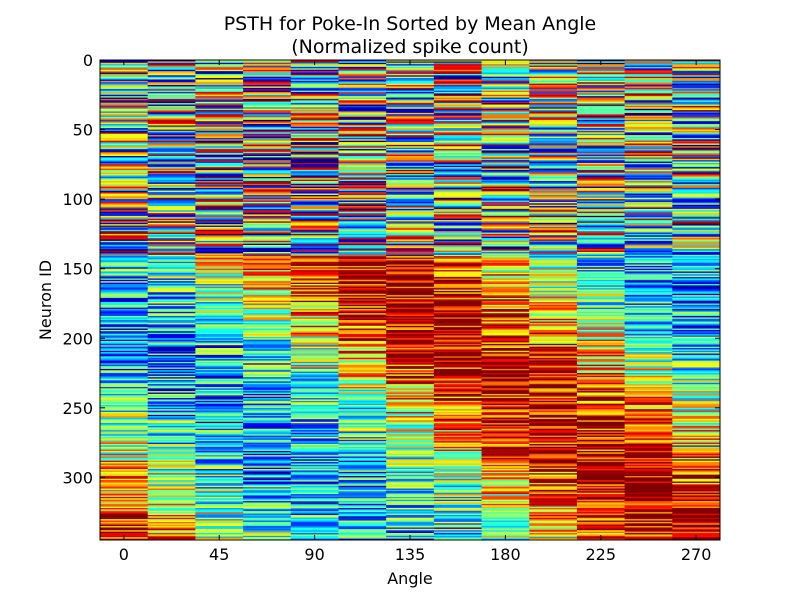  What do you see at coordinates (77, 477) in the screenshot?
I see `y-tick-label: 300` at bounding box center [77, 477].